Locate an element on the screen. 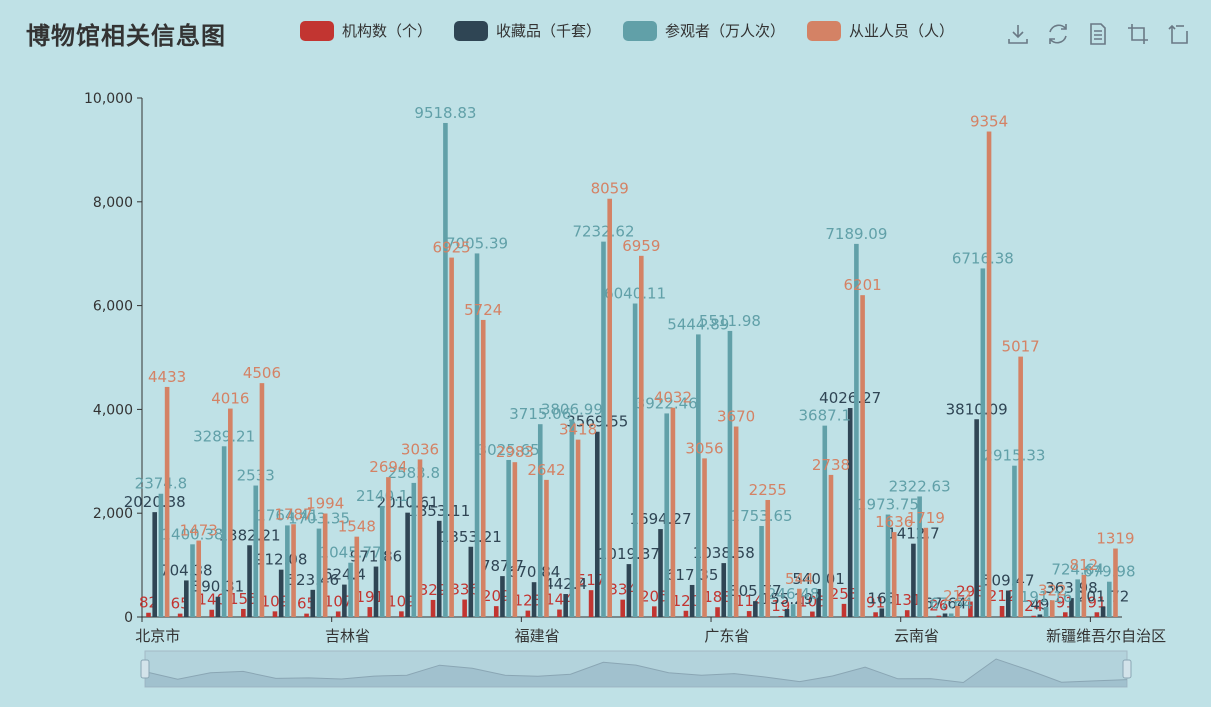 The width and height of the screenshot is (1211, 707). legend-item-visitors: 参观者（万人次） is located at coordinates (704, 30).